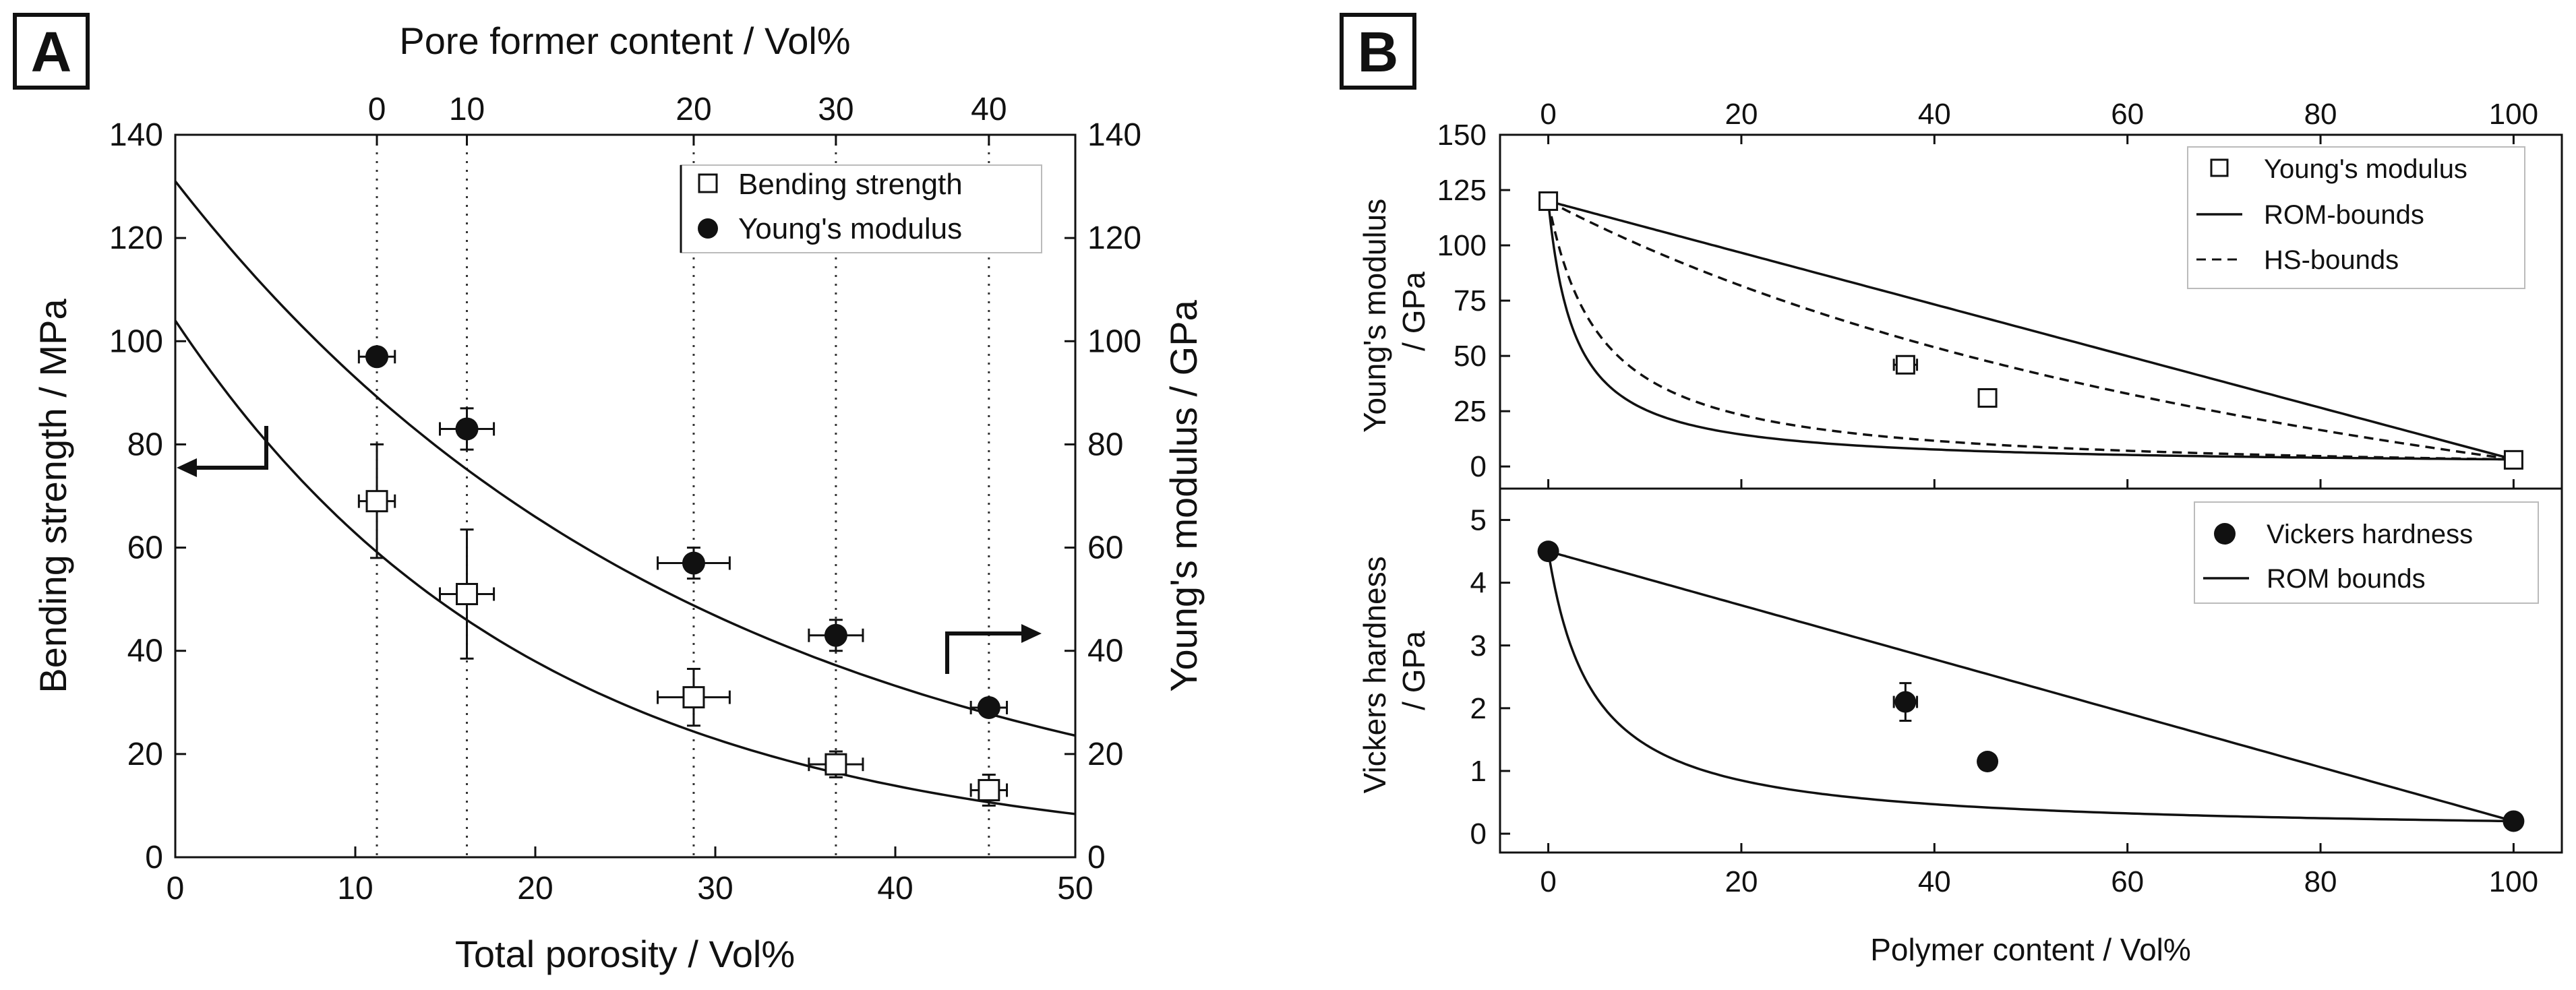  I want to click on x-tick-label: 100, so click(2513, 881).